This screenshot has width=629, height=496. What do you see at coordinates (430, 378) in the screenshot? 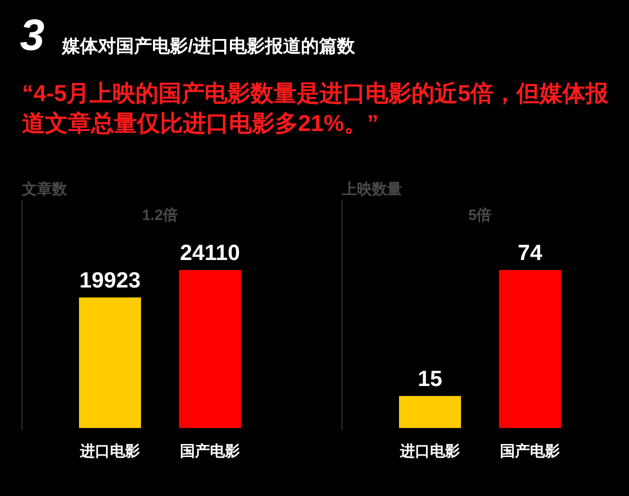
I see `data-label: 15` at bounding box center [430, 378].